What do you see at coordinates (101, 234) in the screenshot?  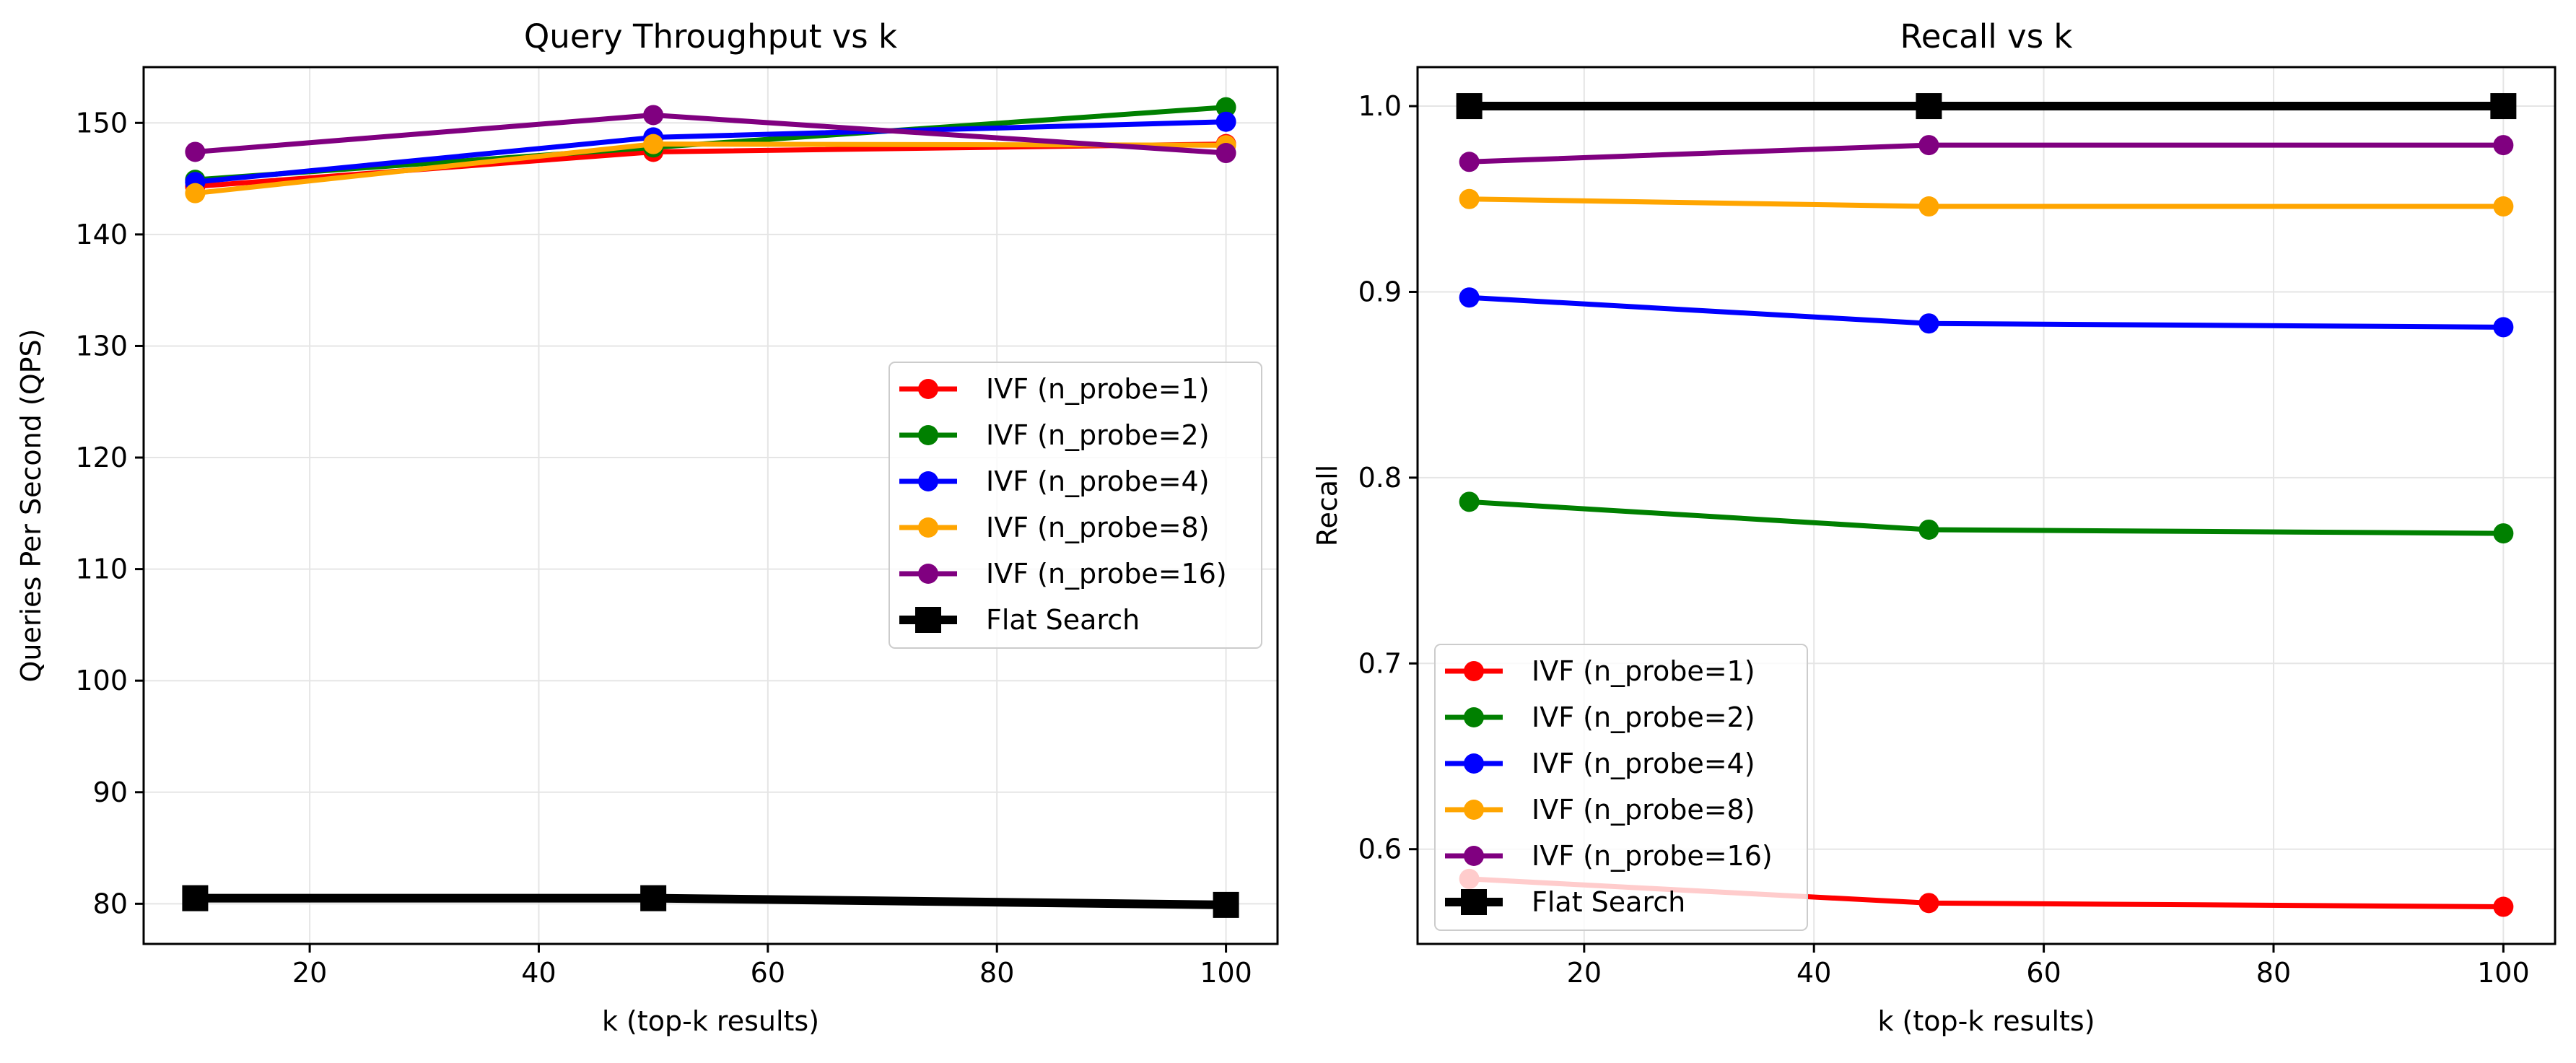 I see `y-tick-label: 140` at bounding box center [101, 234].